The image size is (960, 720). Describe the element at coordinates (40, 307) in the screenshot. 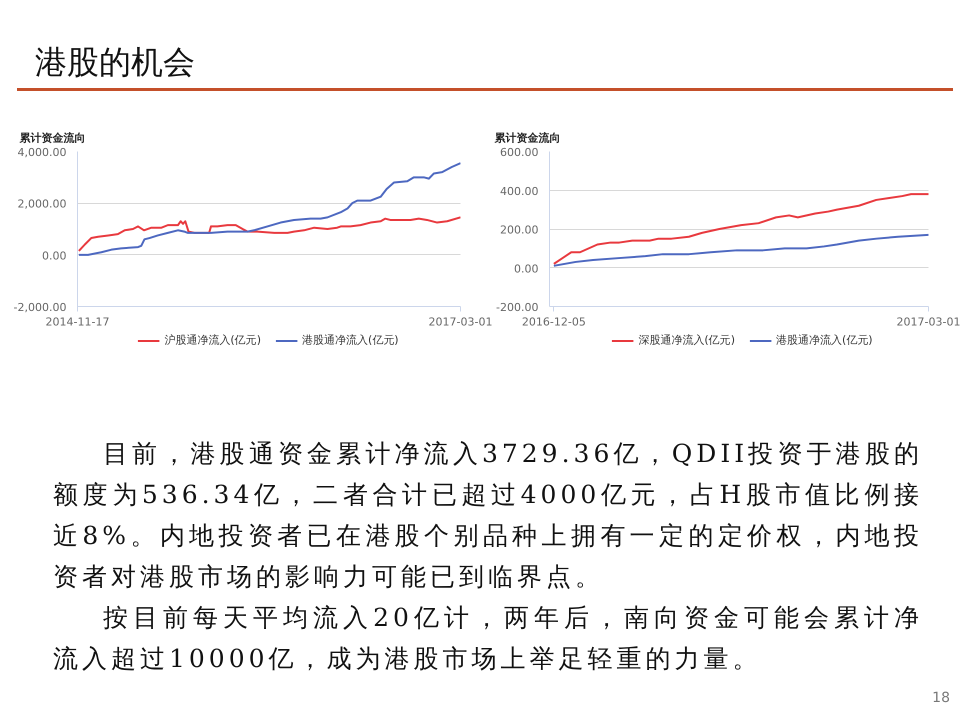

I see `y-tick-label: -2,000.00` at that location.